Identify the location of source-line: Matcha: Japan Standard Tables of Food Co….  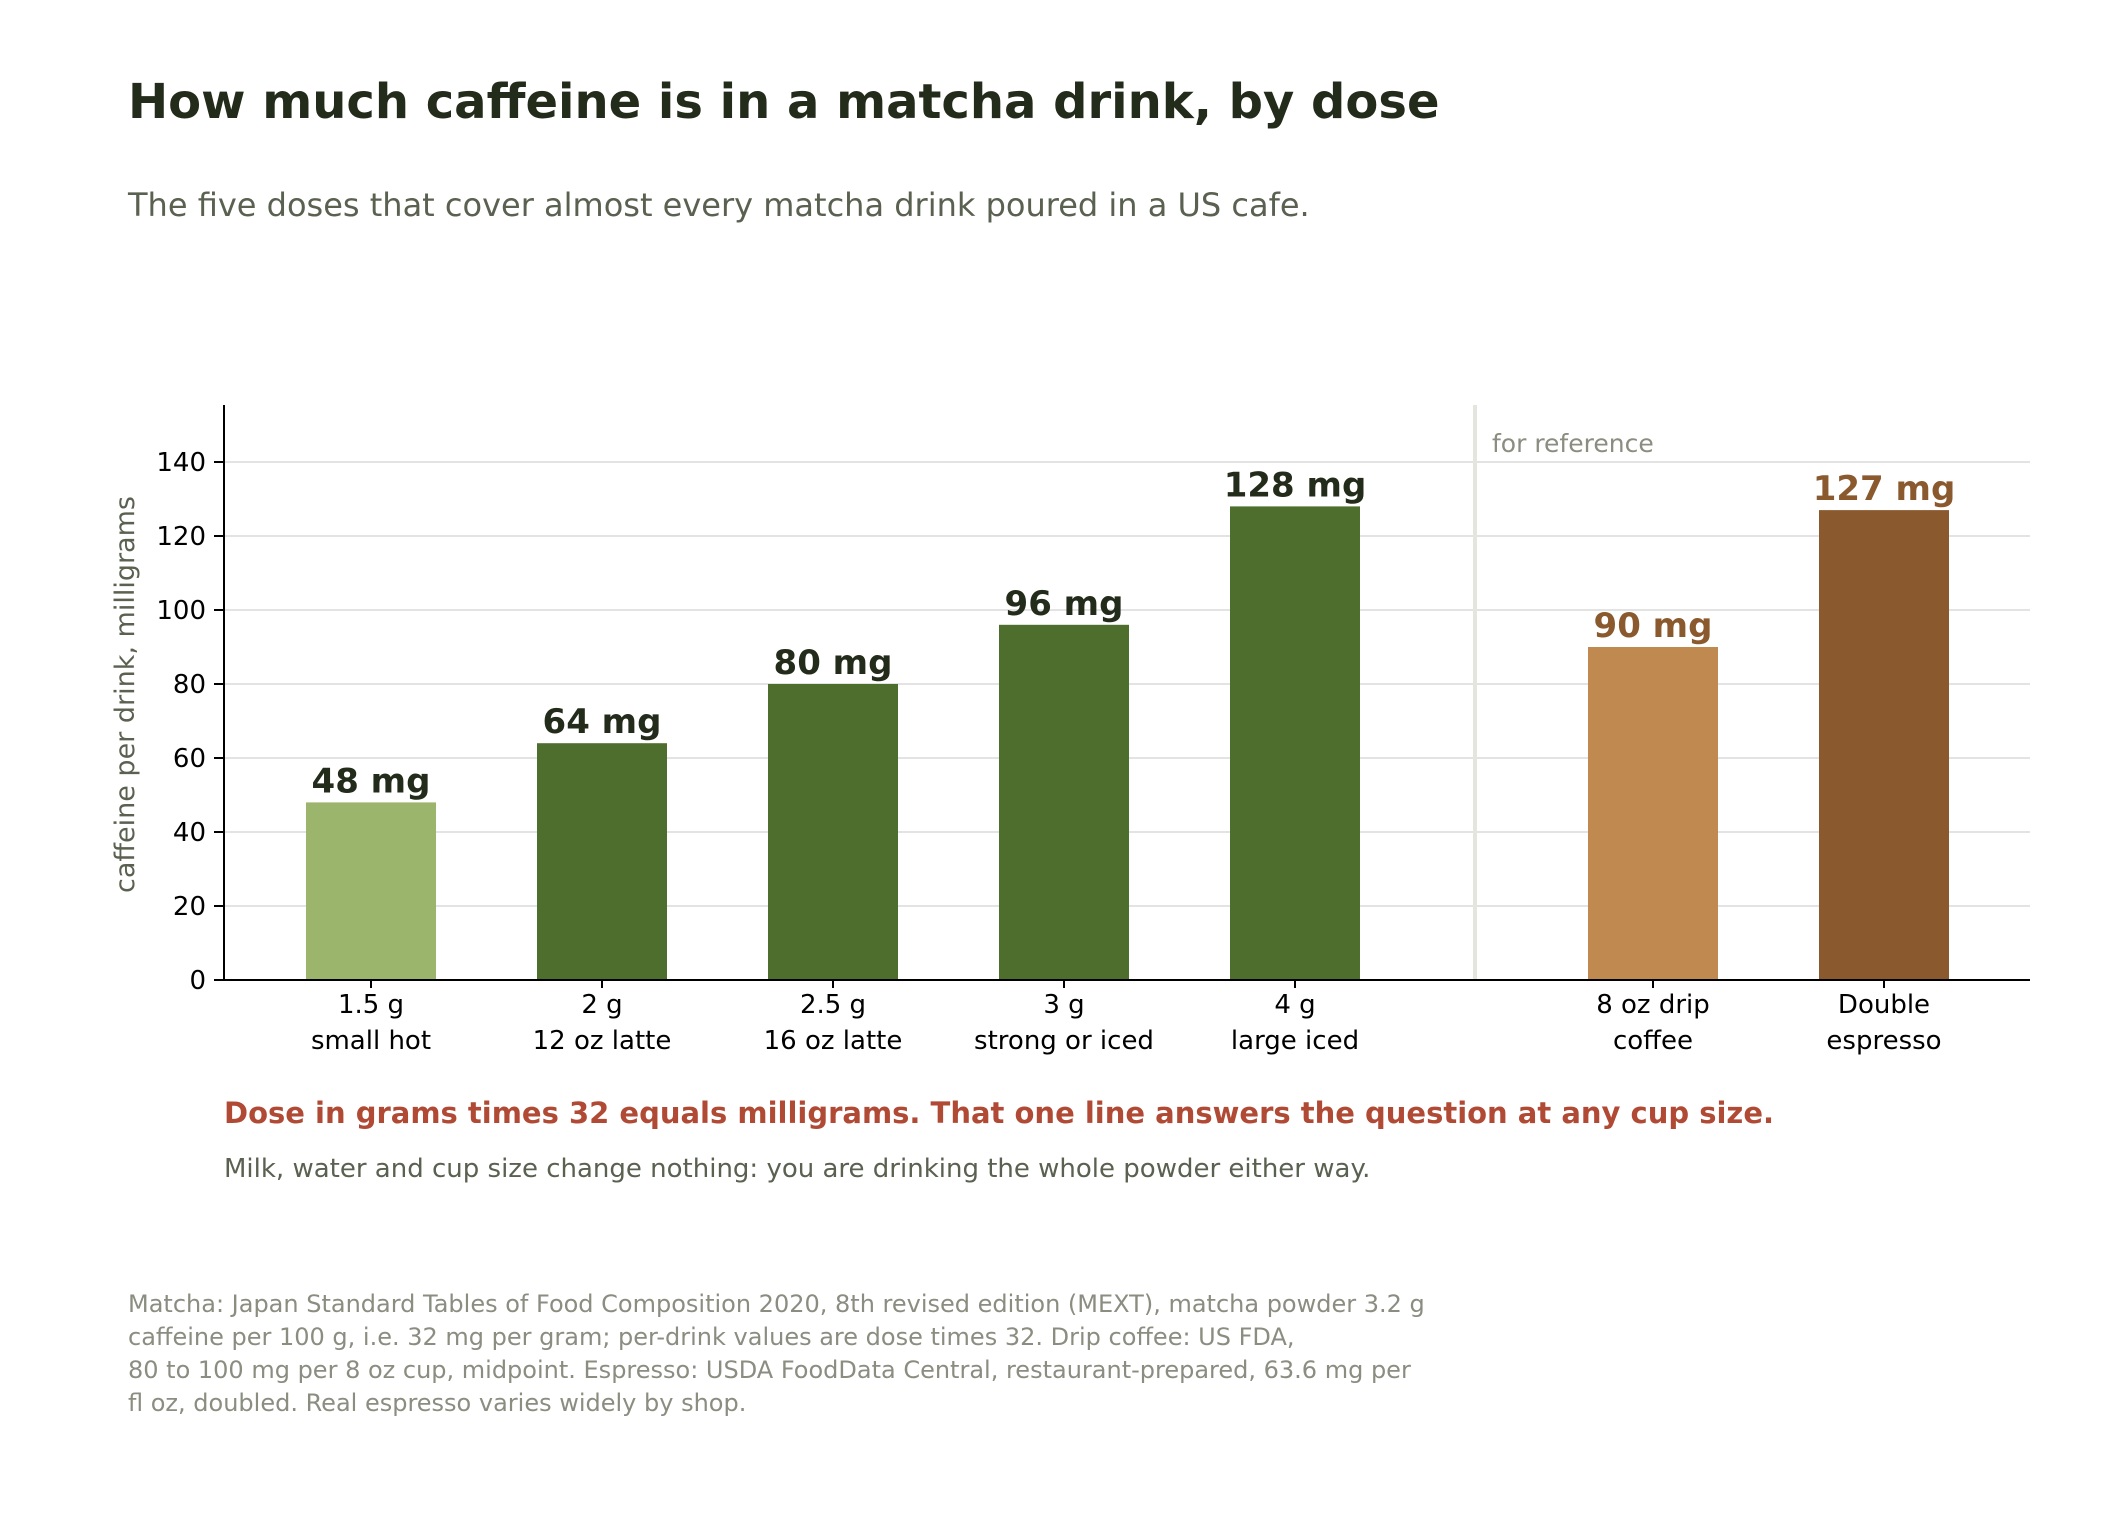
(776, 1304).